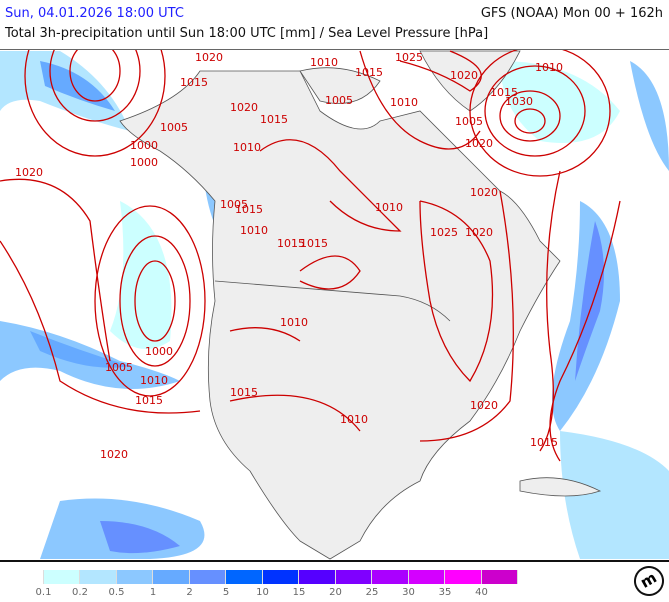  I want to click on isobar-label: 1030, so click(519, 101).